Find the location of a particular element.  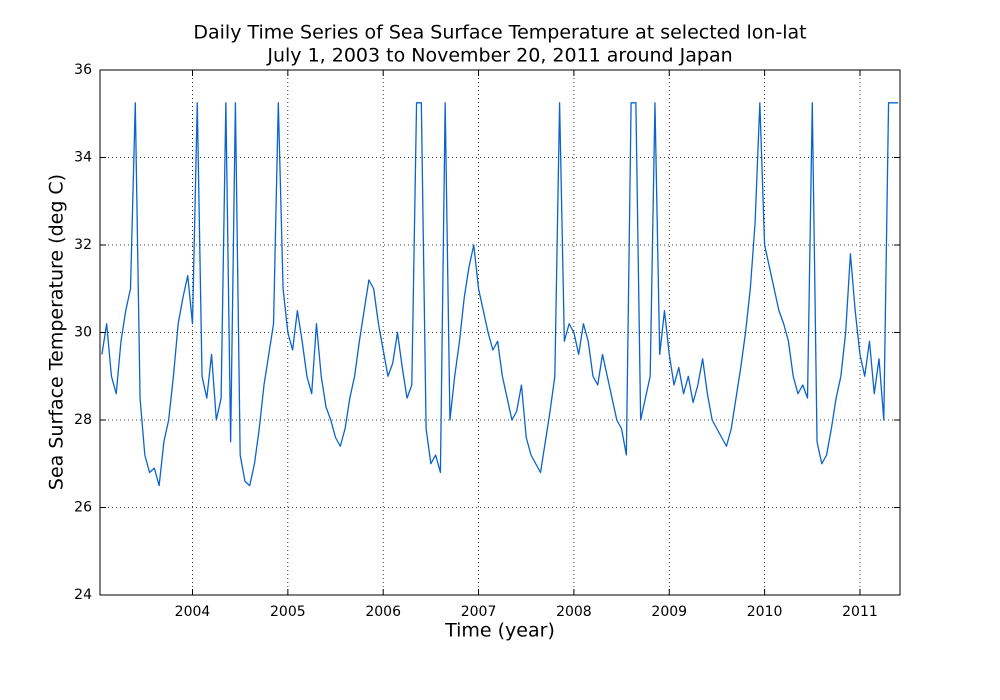

x-tick-label: 2010 is located at coordinates (765, 612).